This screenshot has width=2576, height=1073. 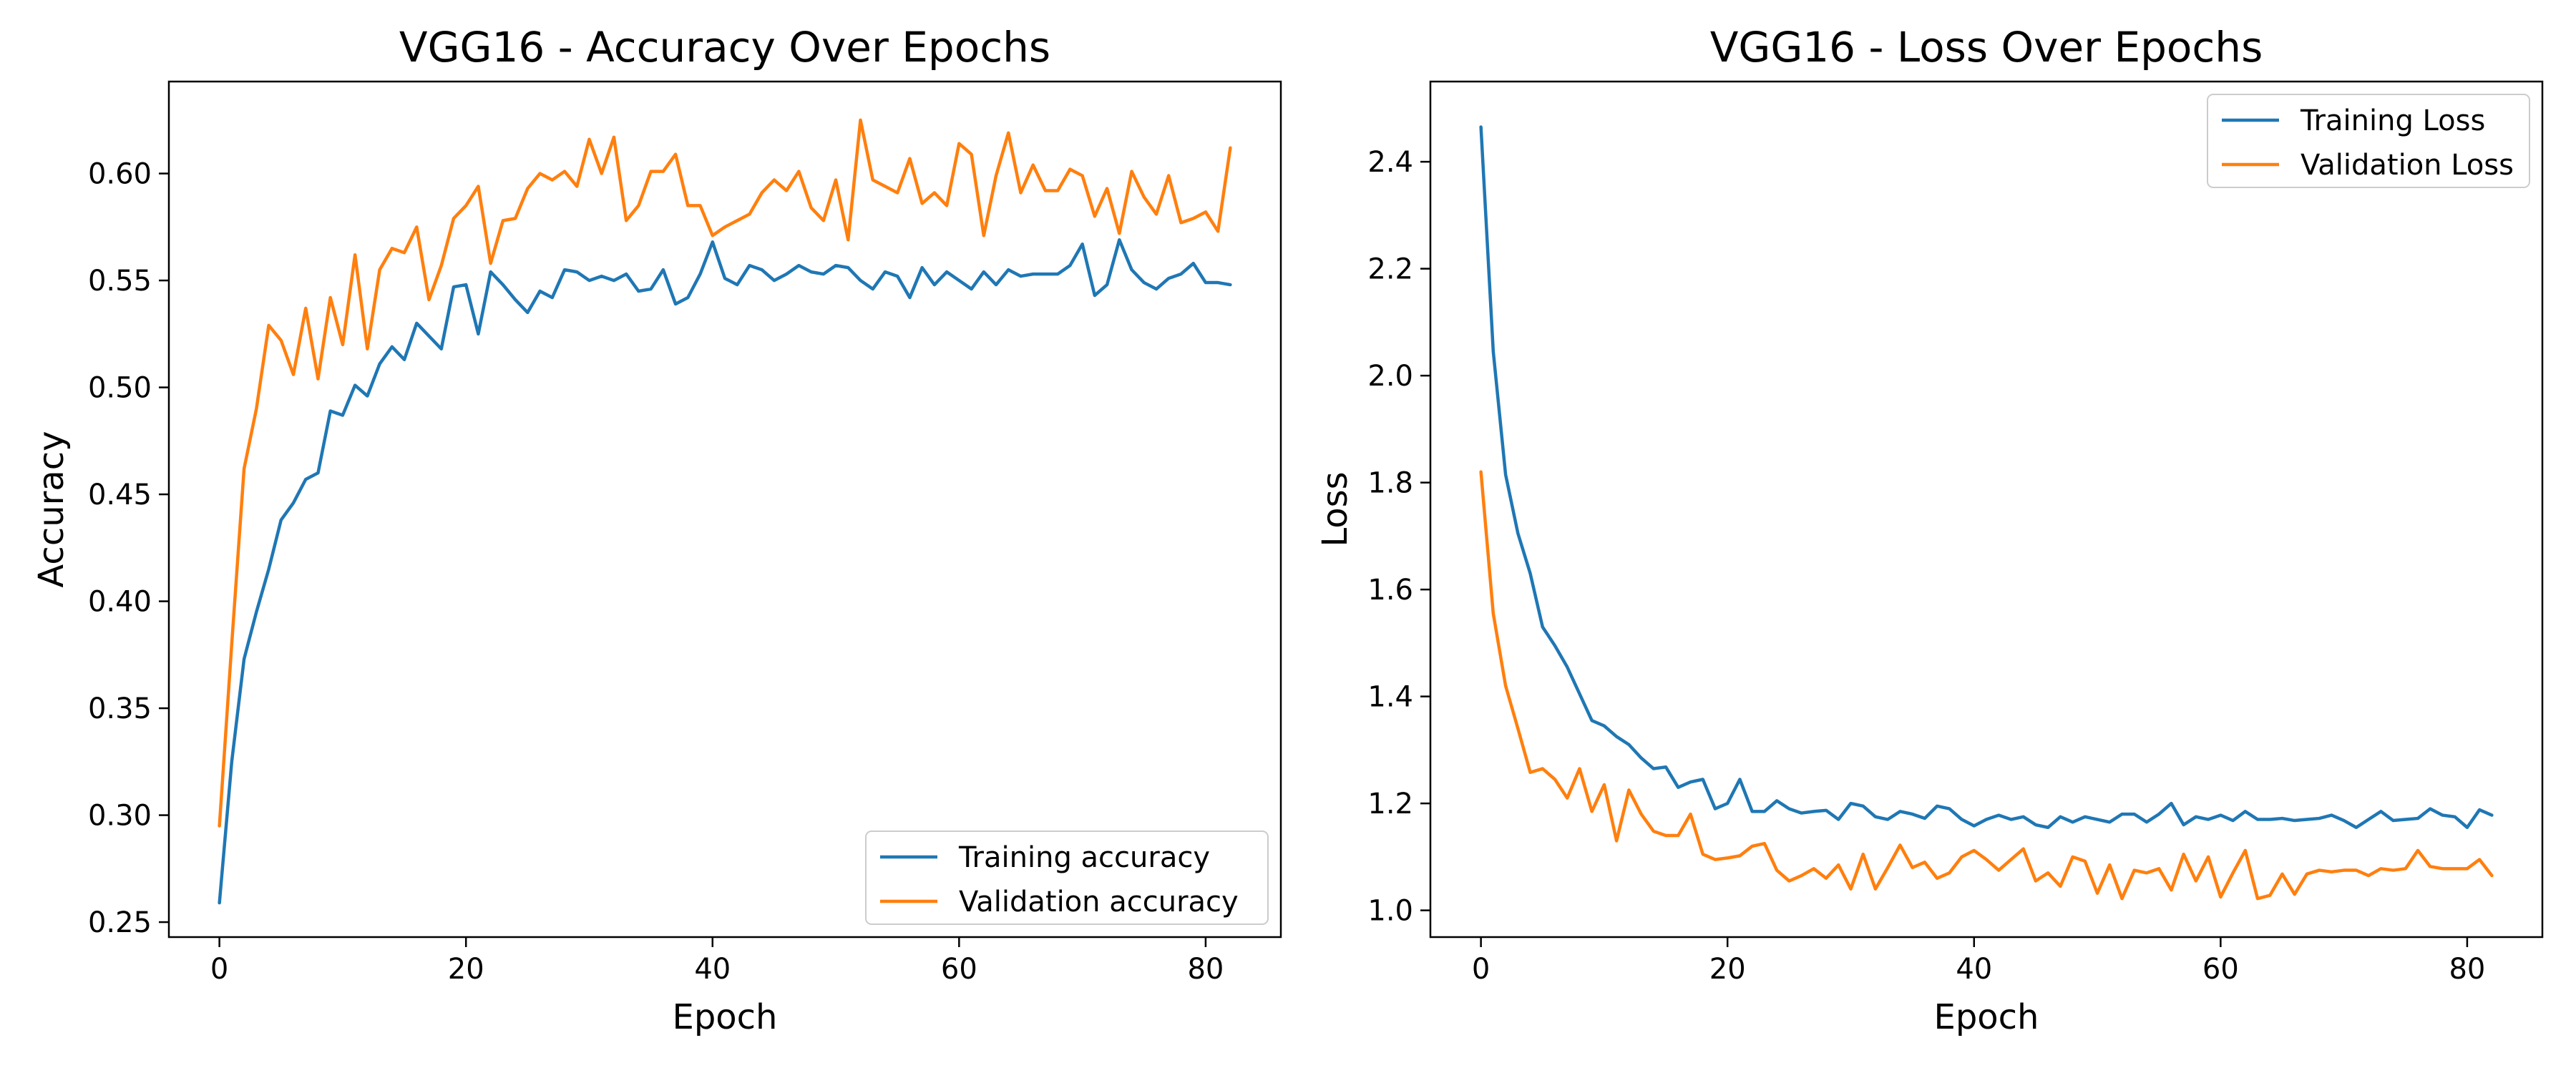 I want to click on y-tick-label: 2.4, so click(x=1390, y=162).